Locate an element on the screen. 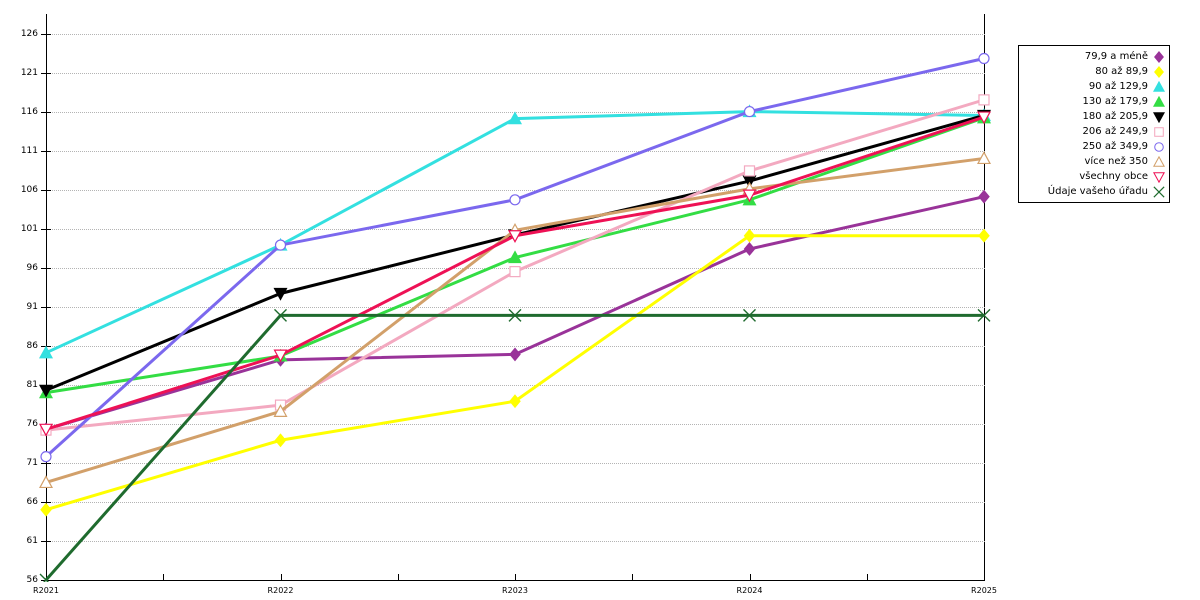  legend-item-label: 130 až 179,9 is located at coordinates (1115, 101).